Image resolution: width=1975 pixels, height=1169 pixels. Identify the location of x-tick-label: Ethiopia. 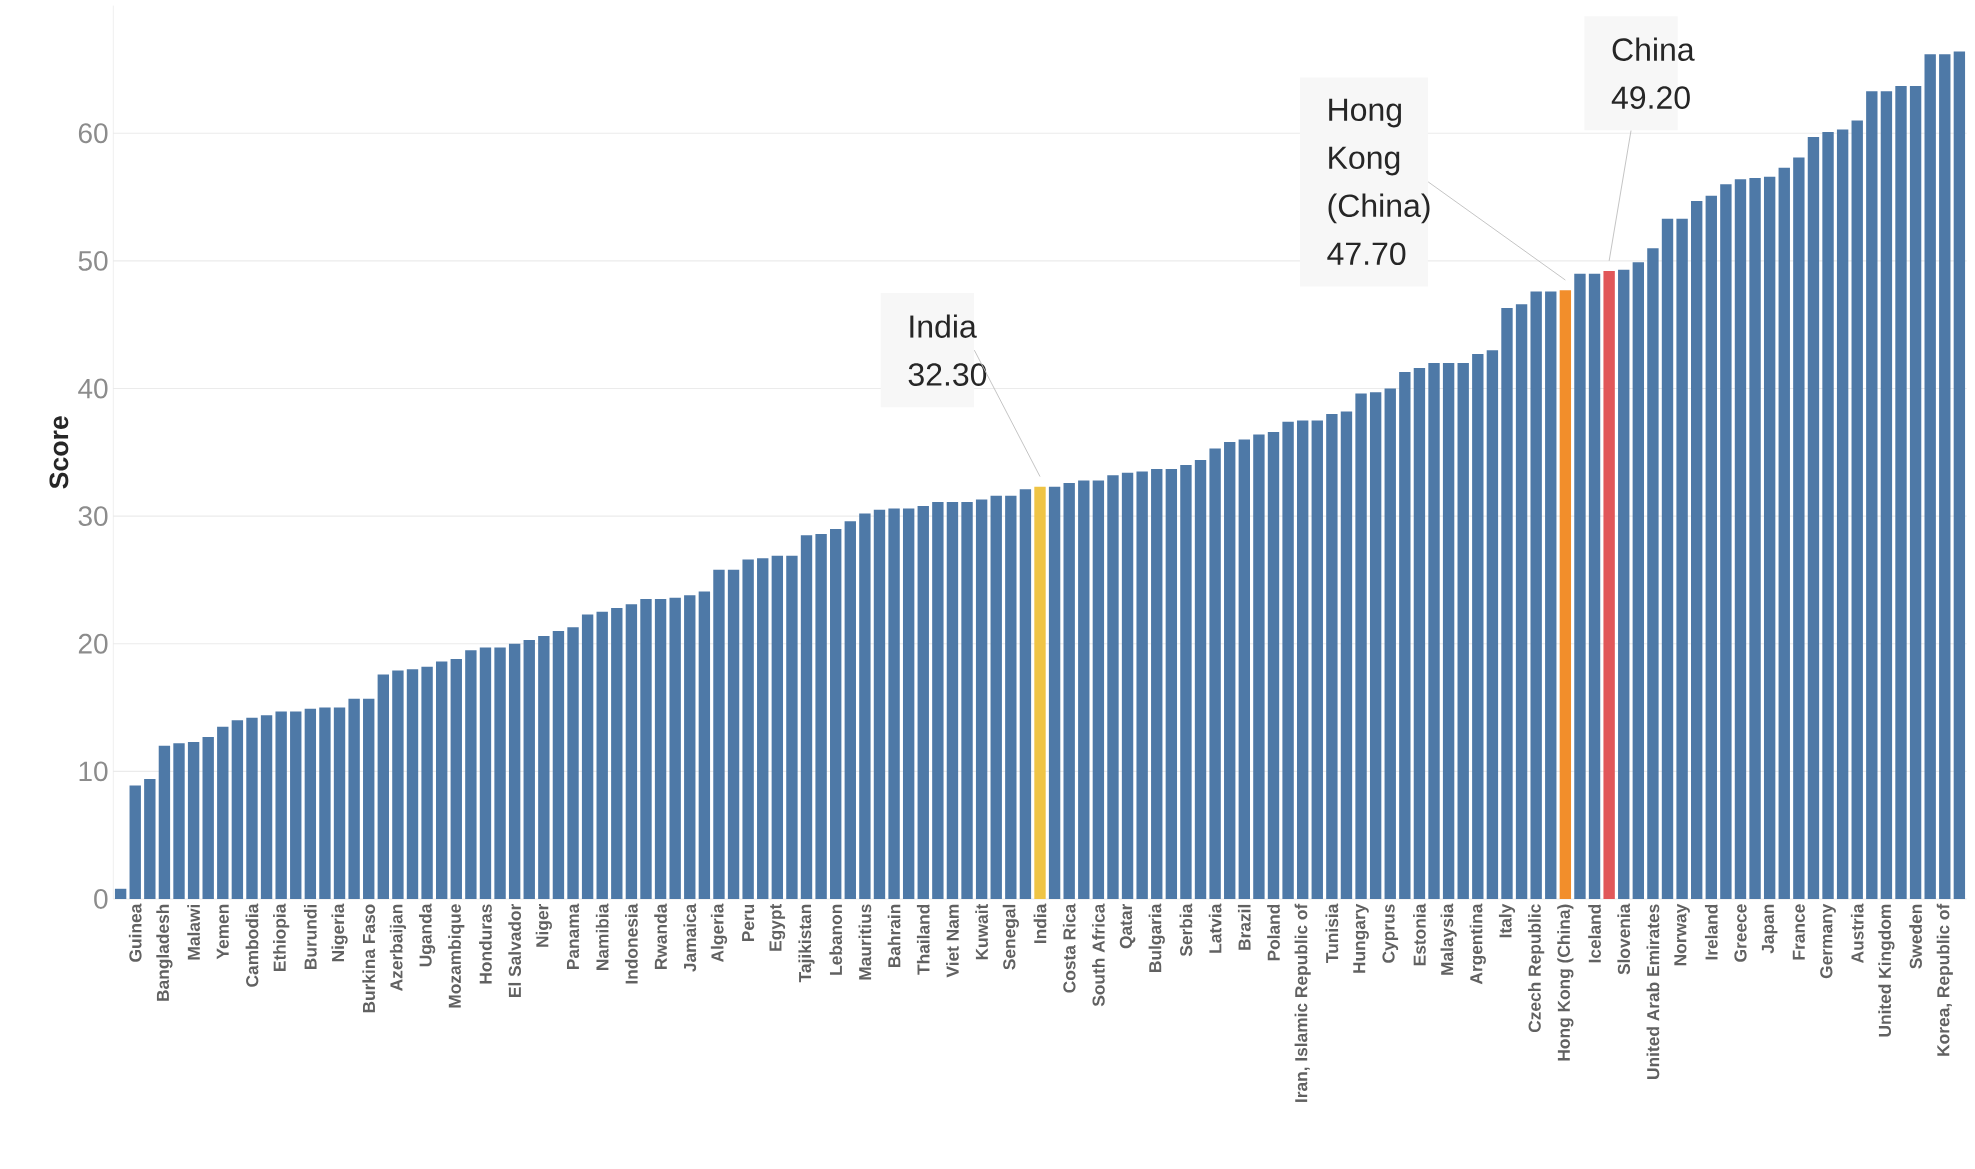
(281, 937).